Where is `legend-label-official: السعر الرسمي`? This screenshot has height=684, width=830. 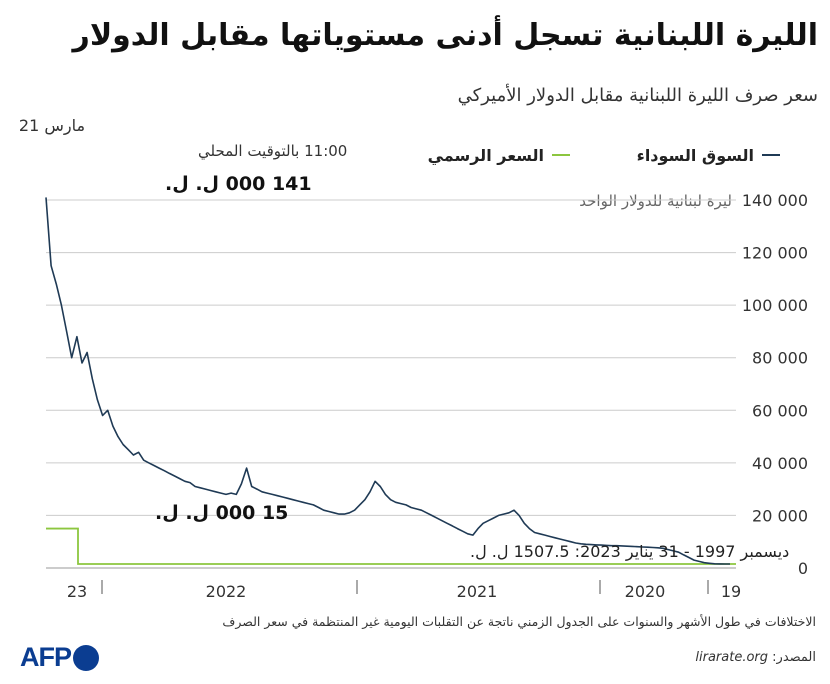 legend-label-official: السعر الرسمي is located at coordinates (485, 155).